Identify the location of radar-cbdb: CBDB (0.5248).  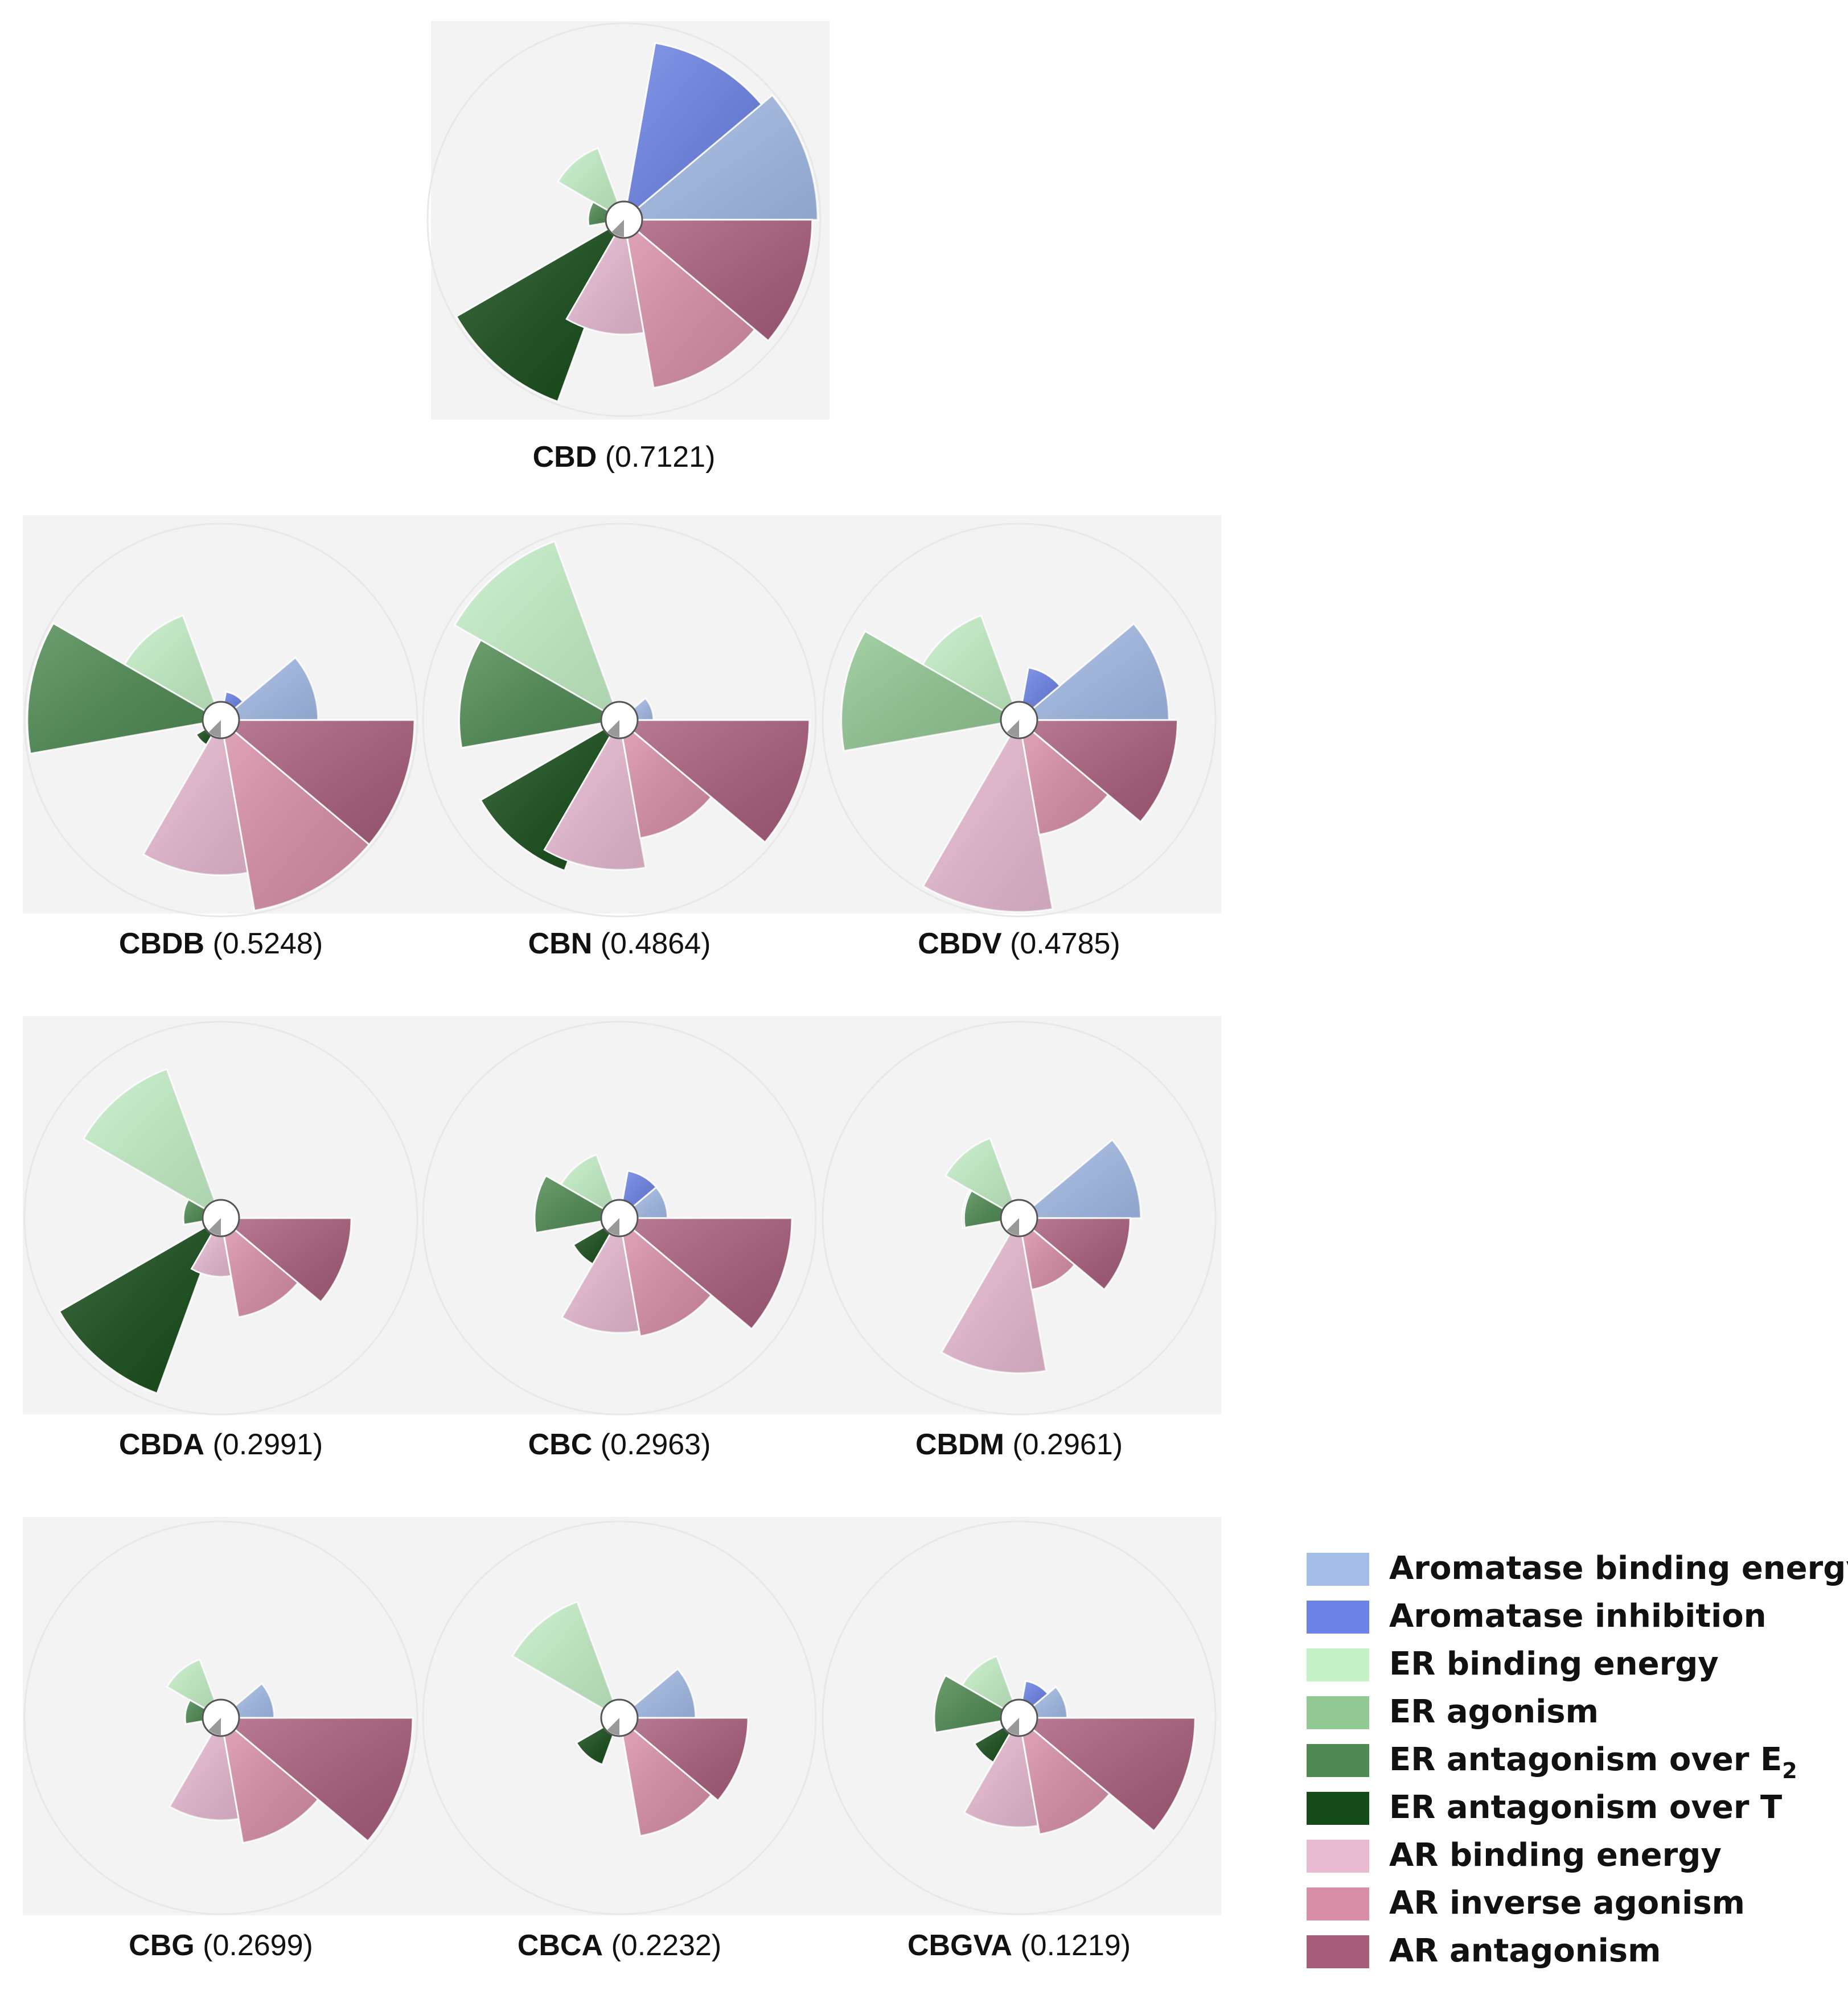
(220, 741).